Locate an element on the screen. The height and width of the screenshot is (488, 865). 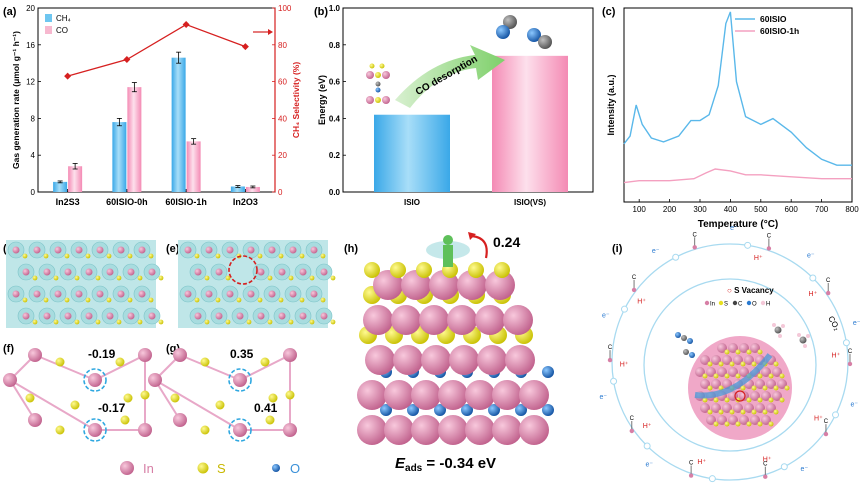
legend-label-ch4: CH₄ is located at coordinates (63, 18).